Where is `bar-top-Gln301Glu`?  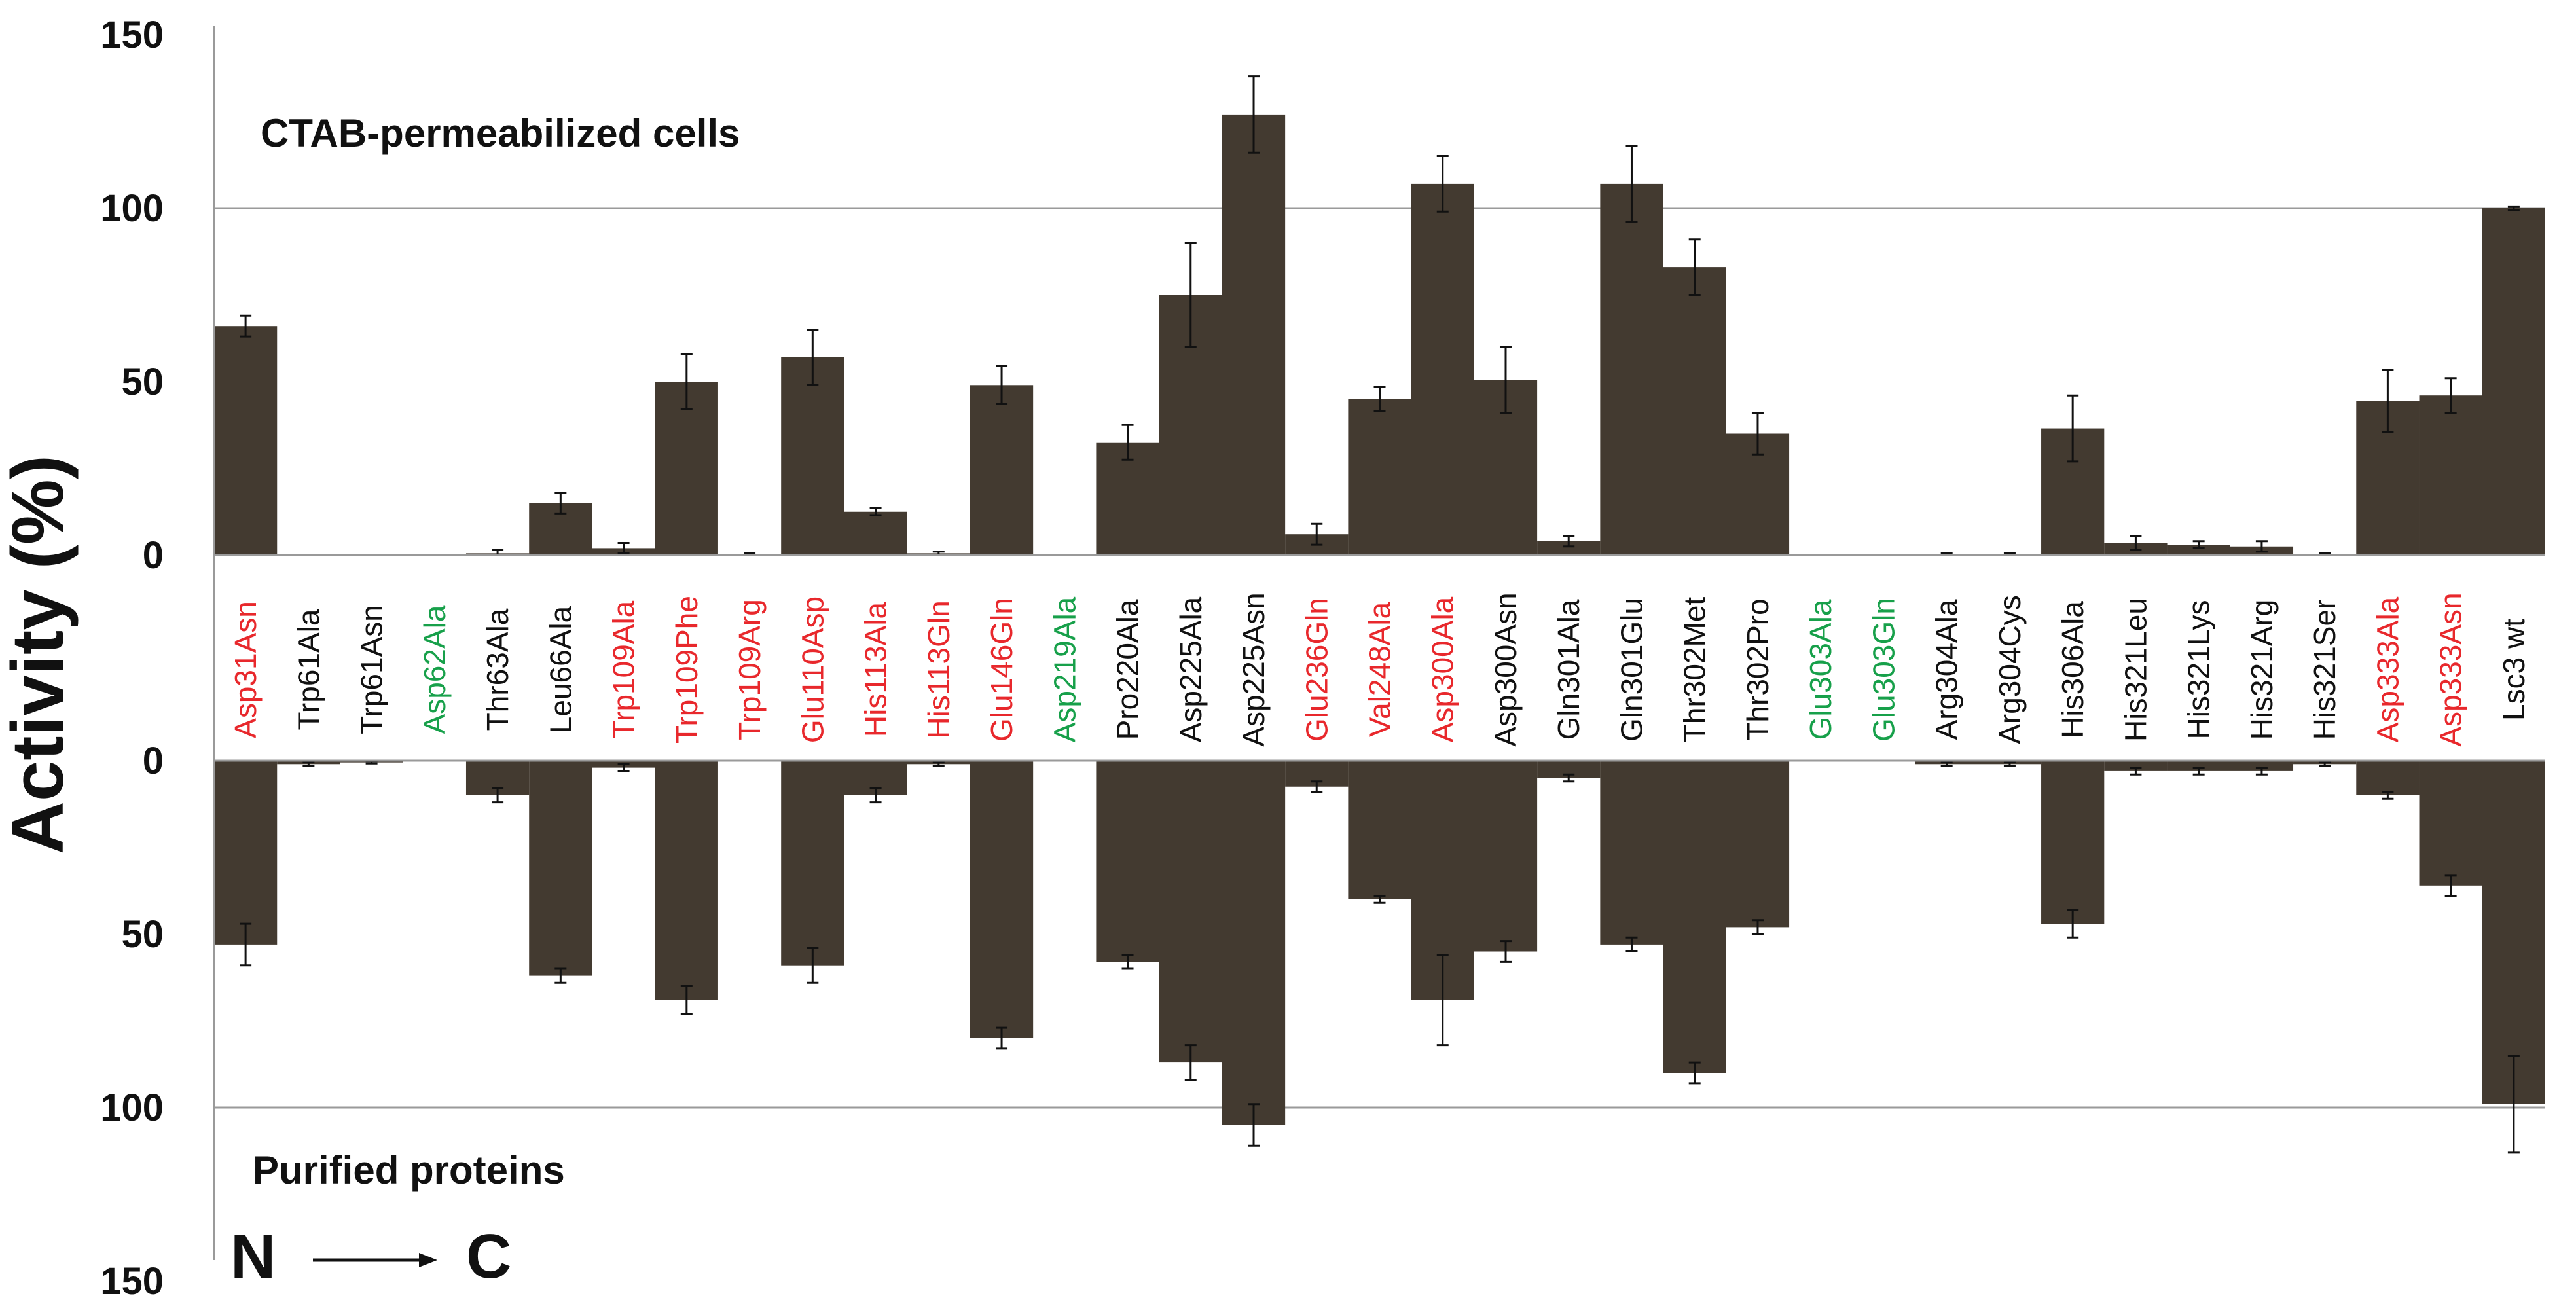
bar-top-Gln301Glu is located at coordinates (1631, 369).